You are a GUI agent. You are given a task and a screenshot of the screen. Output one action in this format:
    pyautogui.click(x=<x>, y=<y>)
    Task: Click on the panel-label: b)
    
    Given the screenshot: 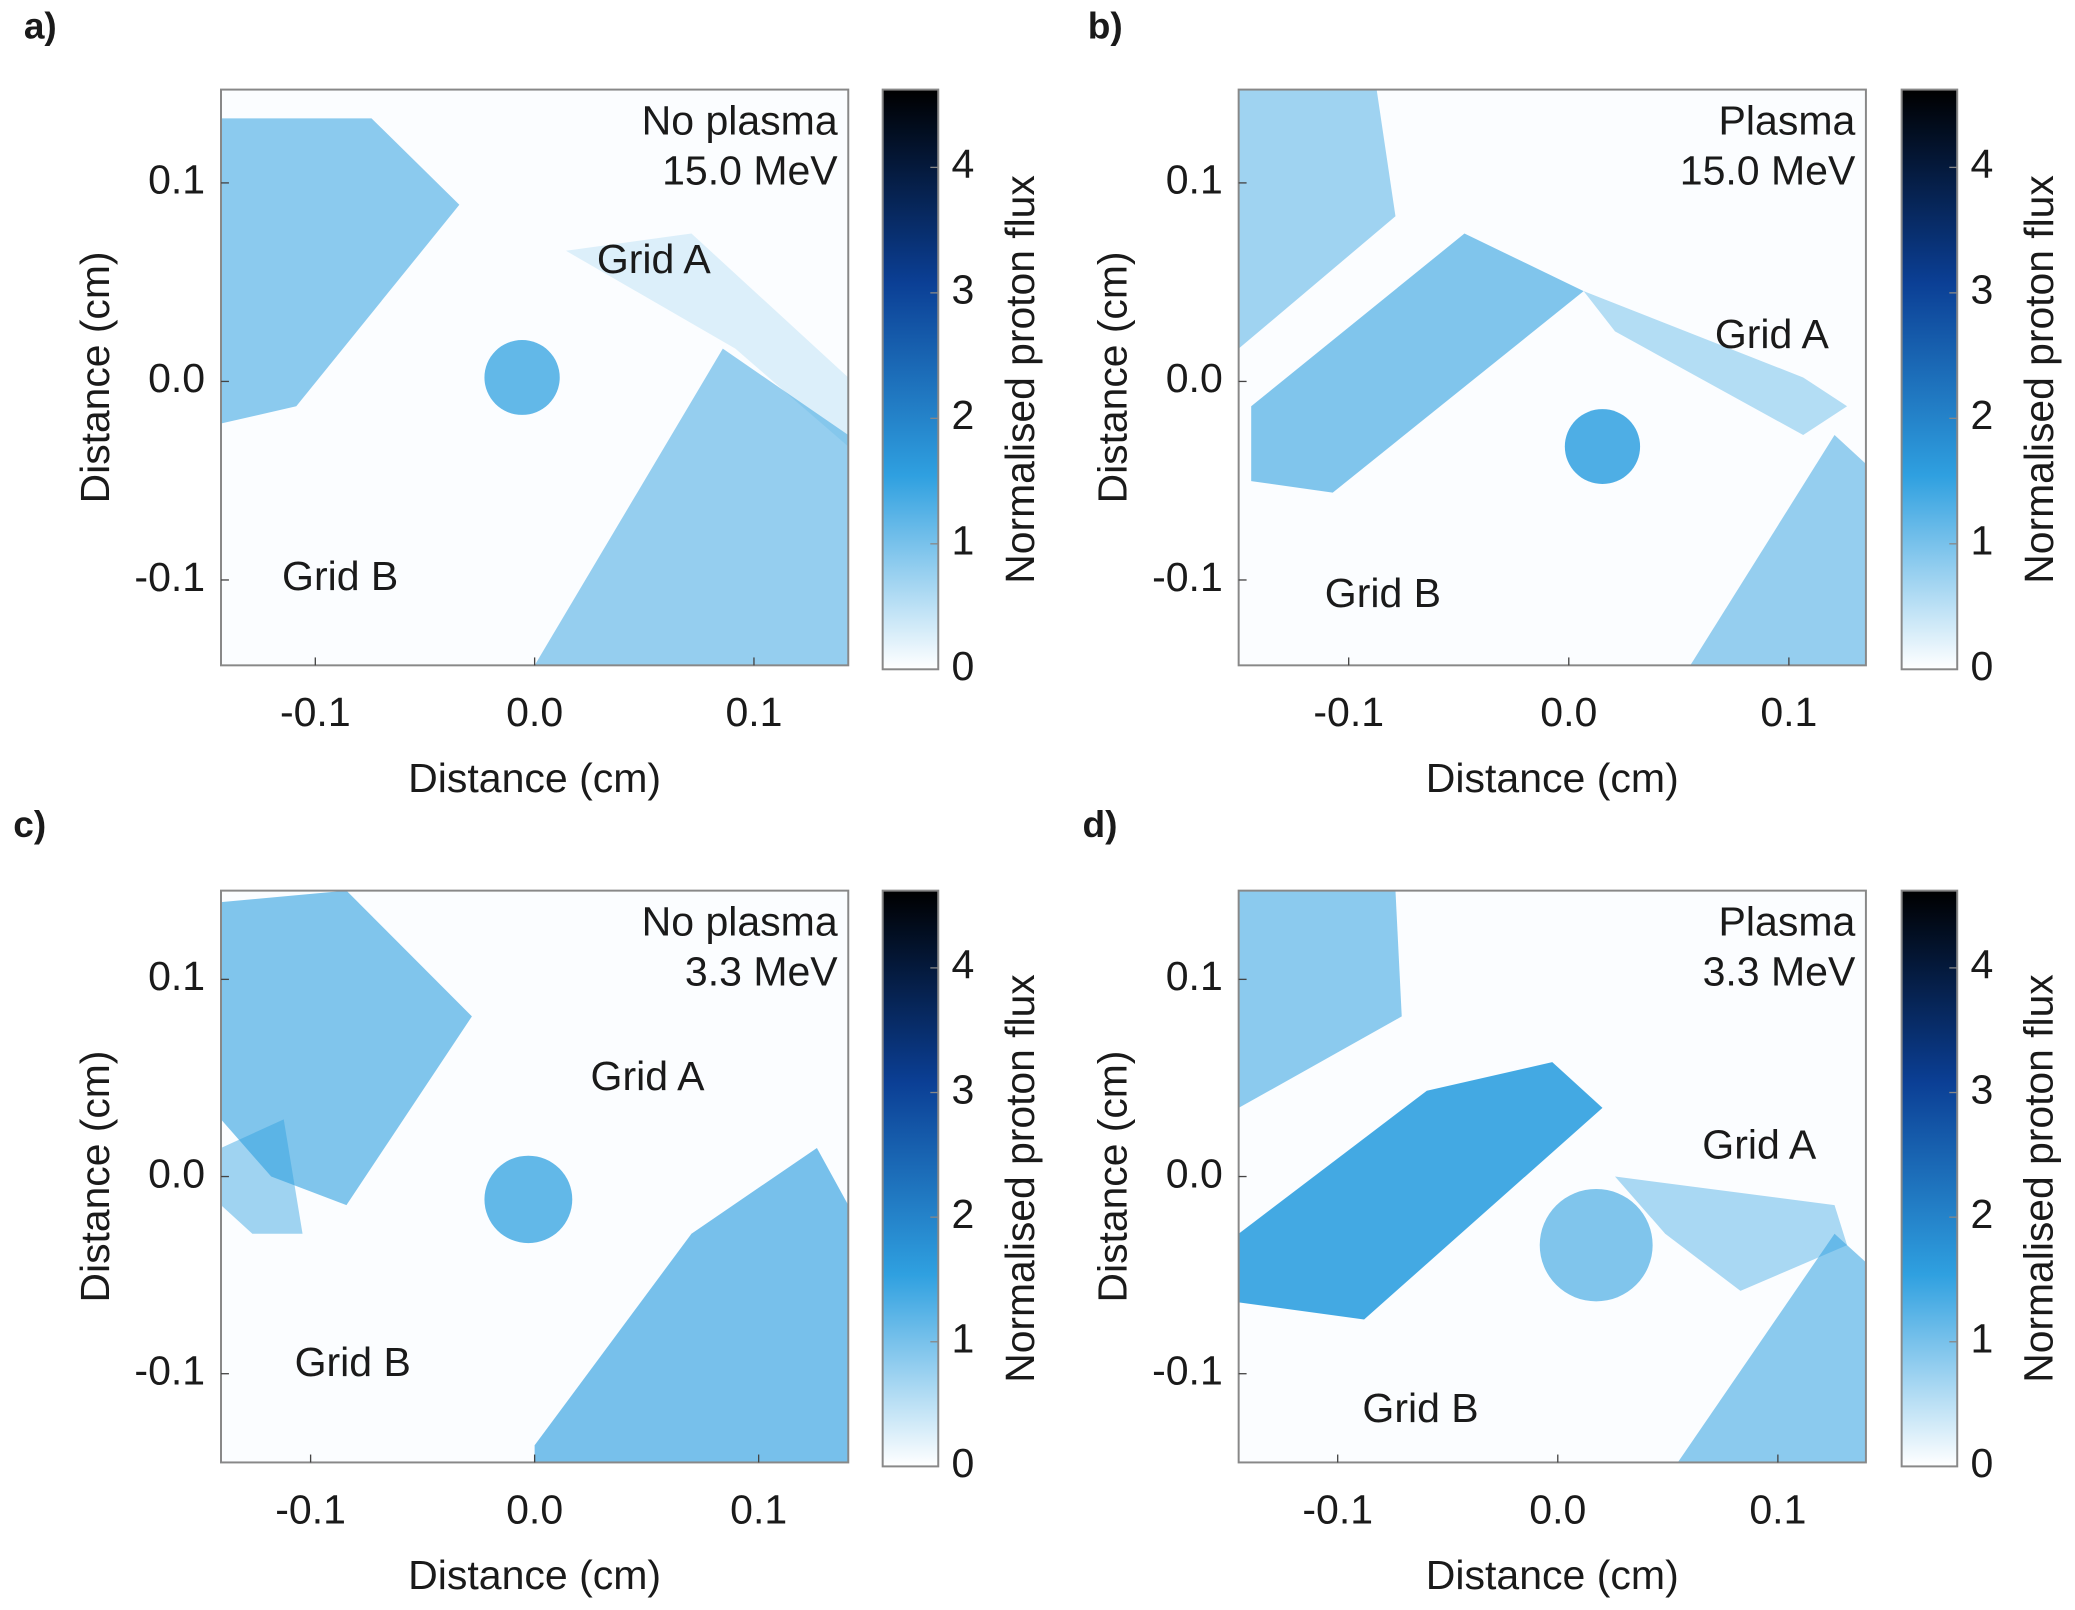 What is the action you would take?
    pyautogui.click(x=1105, y=26)
    